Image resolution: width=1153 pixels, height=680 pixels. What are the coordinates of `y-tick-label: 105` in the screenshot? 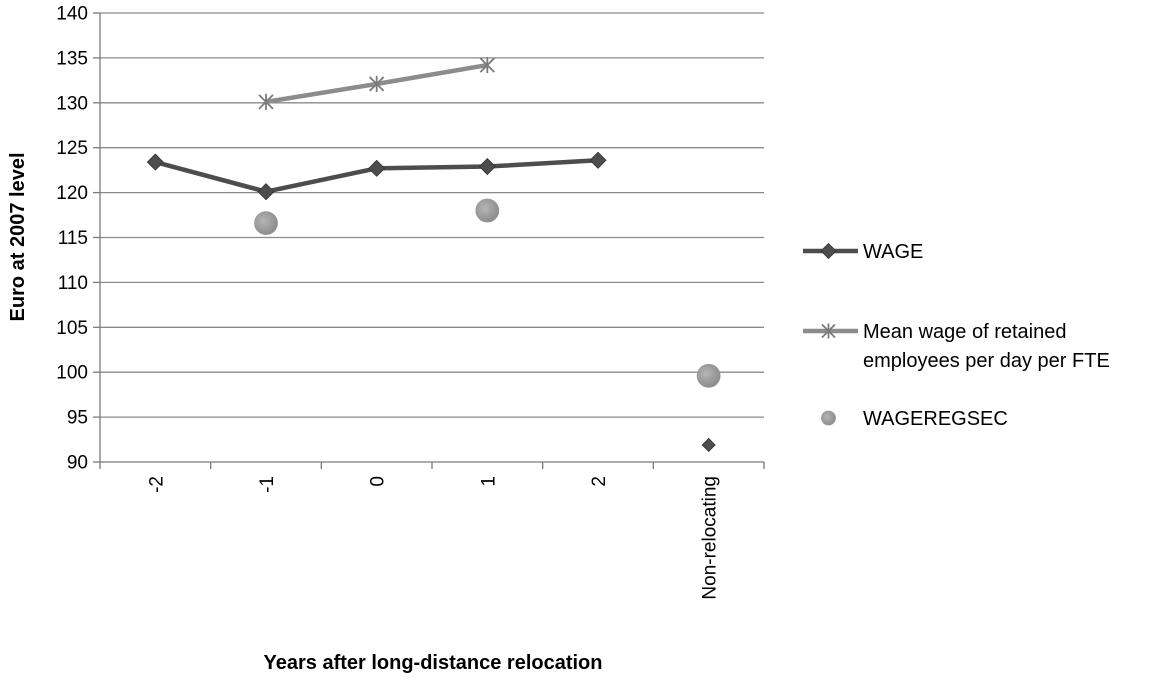 It's located at (72, 328).